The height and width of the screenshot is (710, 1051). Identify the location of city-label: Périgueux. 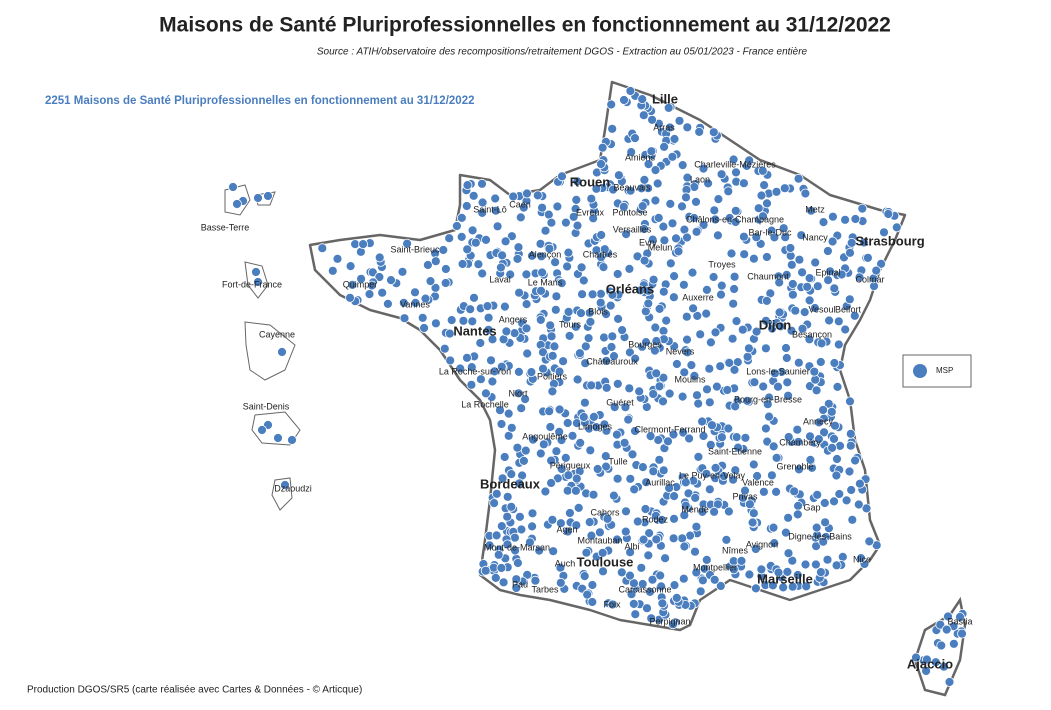
(570, 465).